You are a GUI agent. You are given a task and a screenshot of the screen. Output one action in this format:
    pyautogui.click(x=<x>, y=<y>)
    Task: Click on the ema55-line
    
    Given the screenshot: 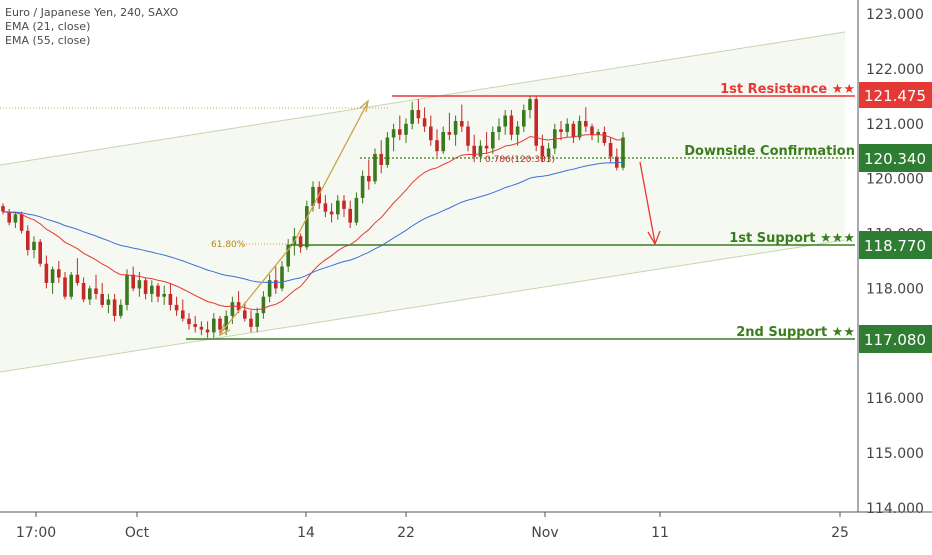 What is the action you would take?
    pyautogui.click(x=313, y=222)
    